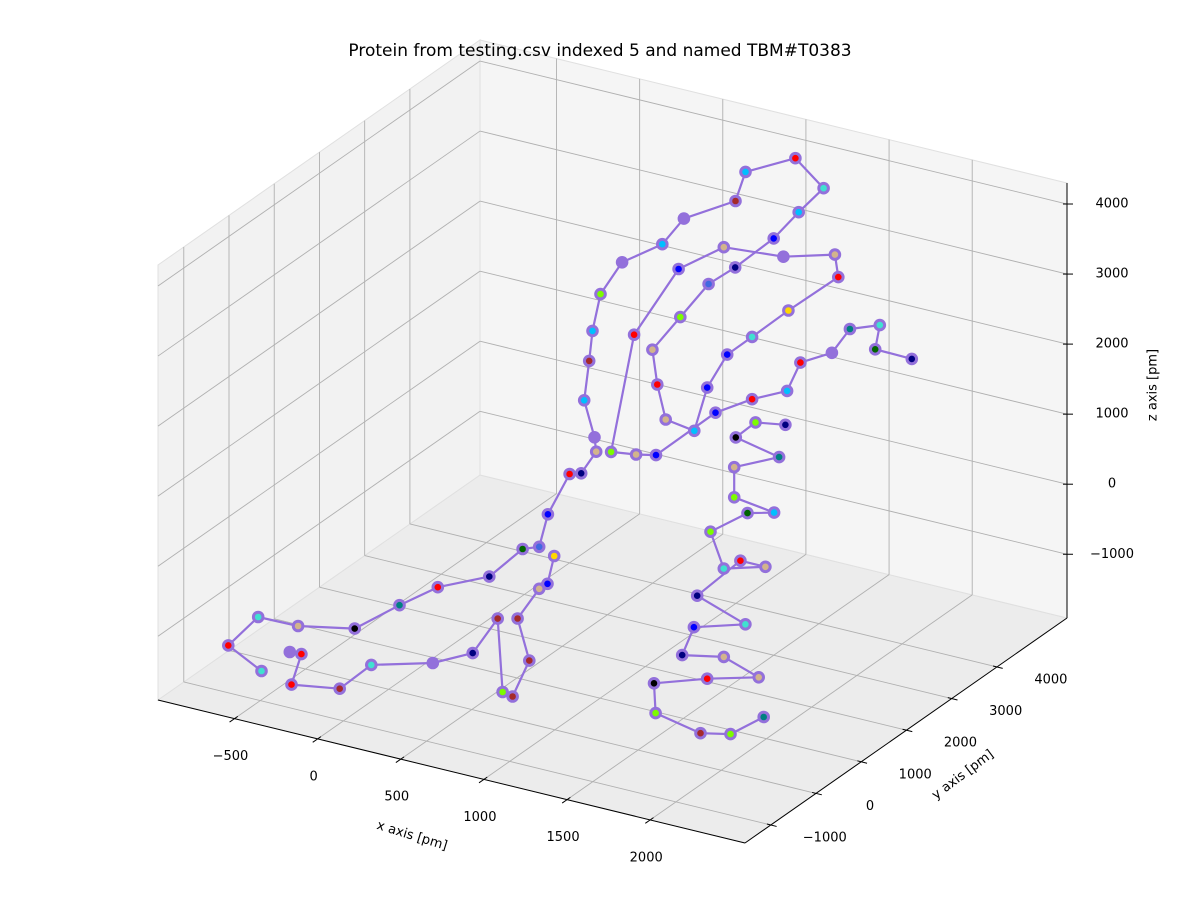 The image size is (1200, 904). What do you see at coordinates (960, 743) in the screenshot?
I see `y-tick-label: 2000` at bounding box center [960, 743].